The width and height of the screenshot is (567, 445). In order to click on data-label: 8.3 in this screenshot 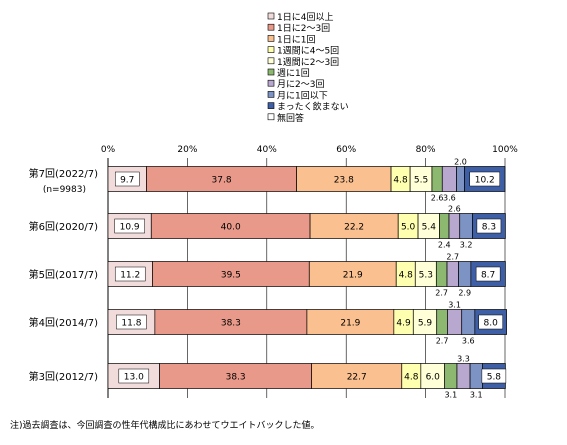, I will do `click(489, 228)`.